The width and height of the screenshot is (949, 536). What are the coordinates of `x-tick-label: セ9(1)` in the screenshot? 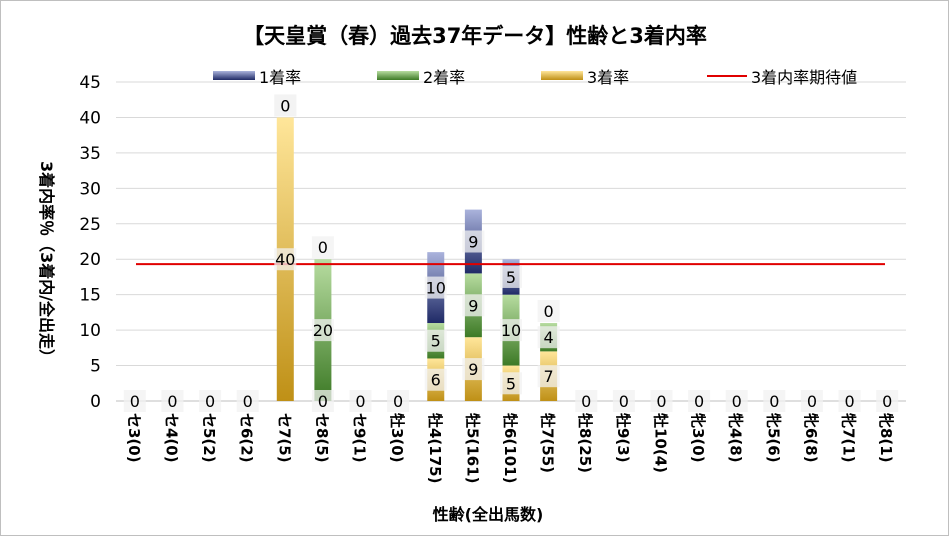 It's located at (360, 438).